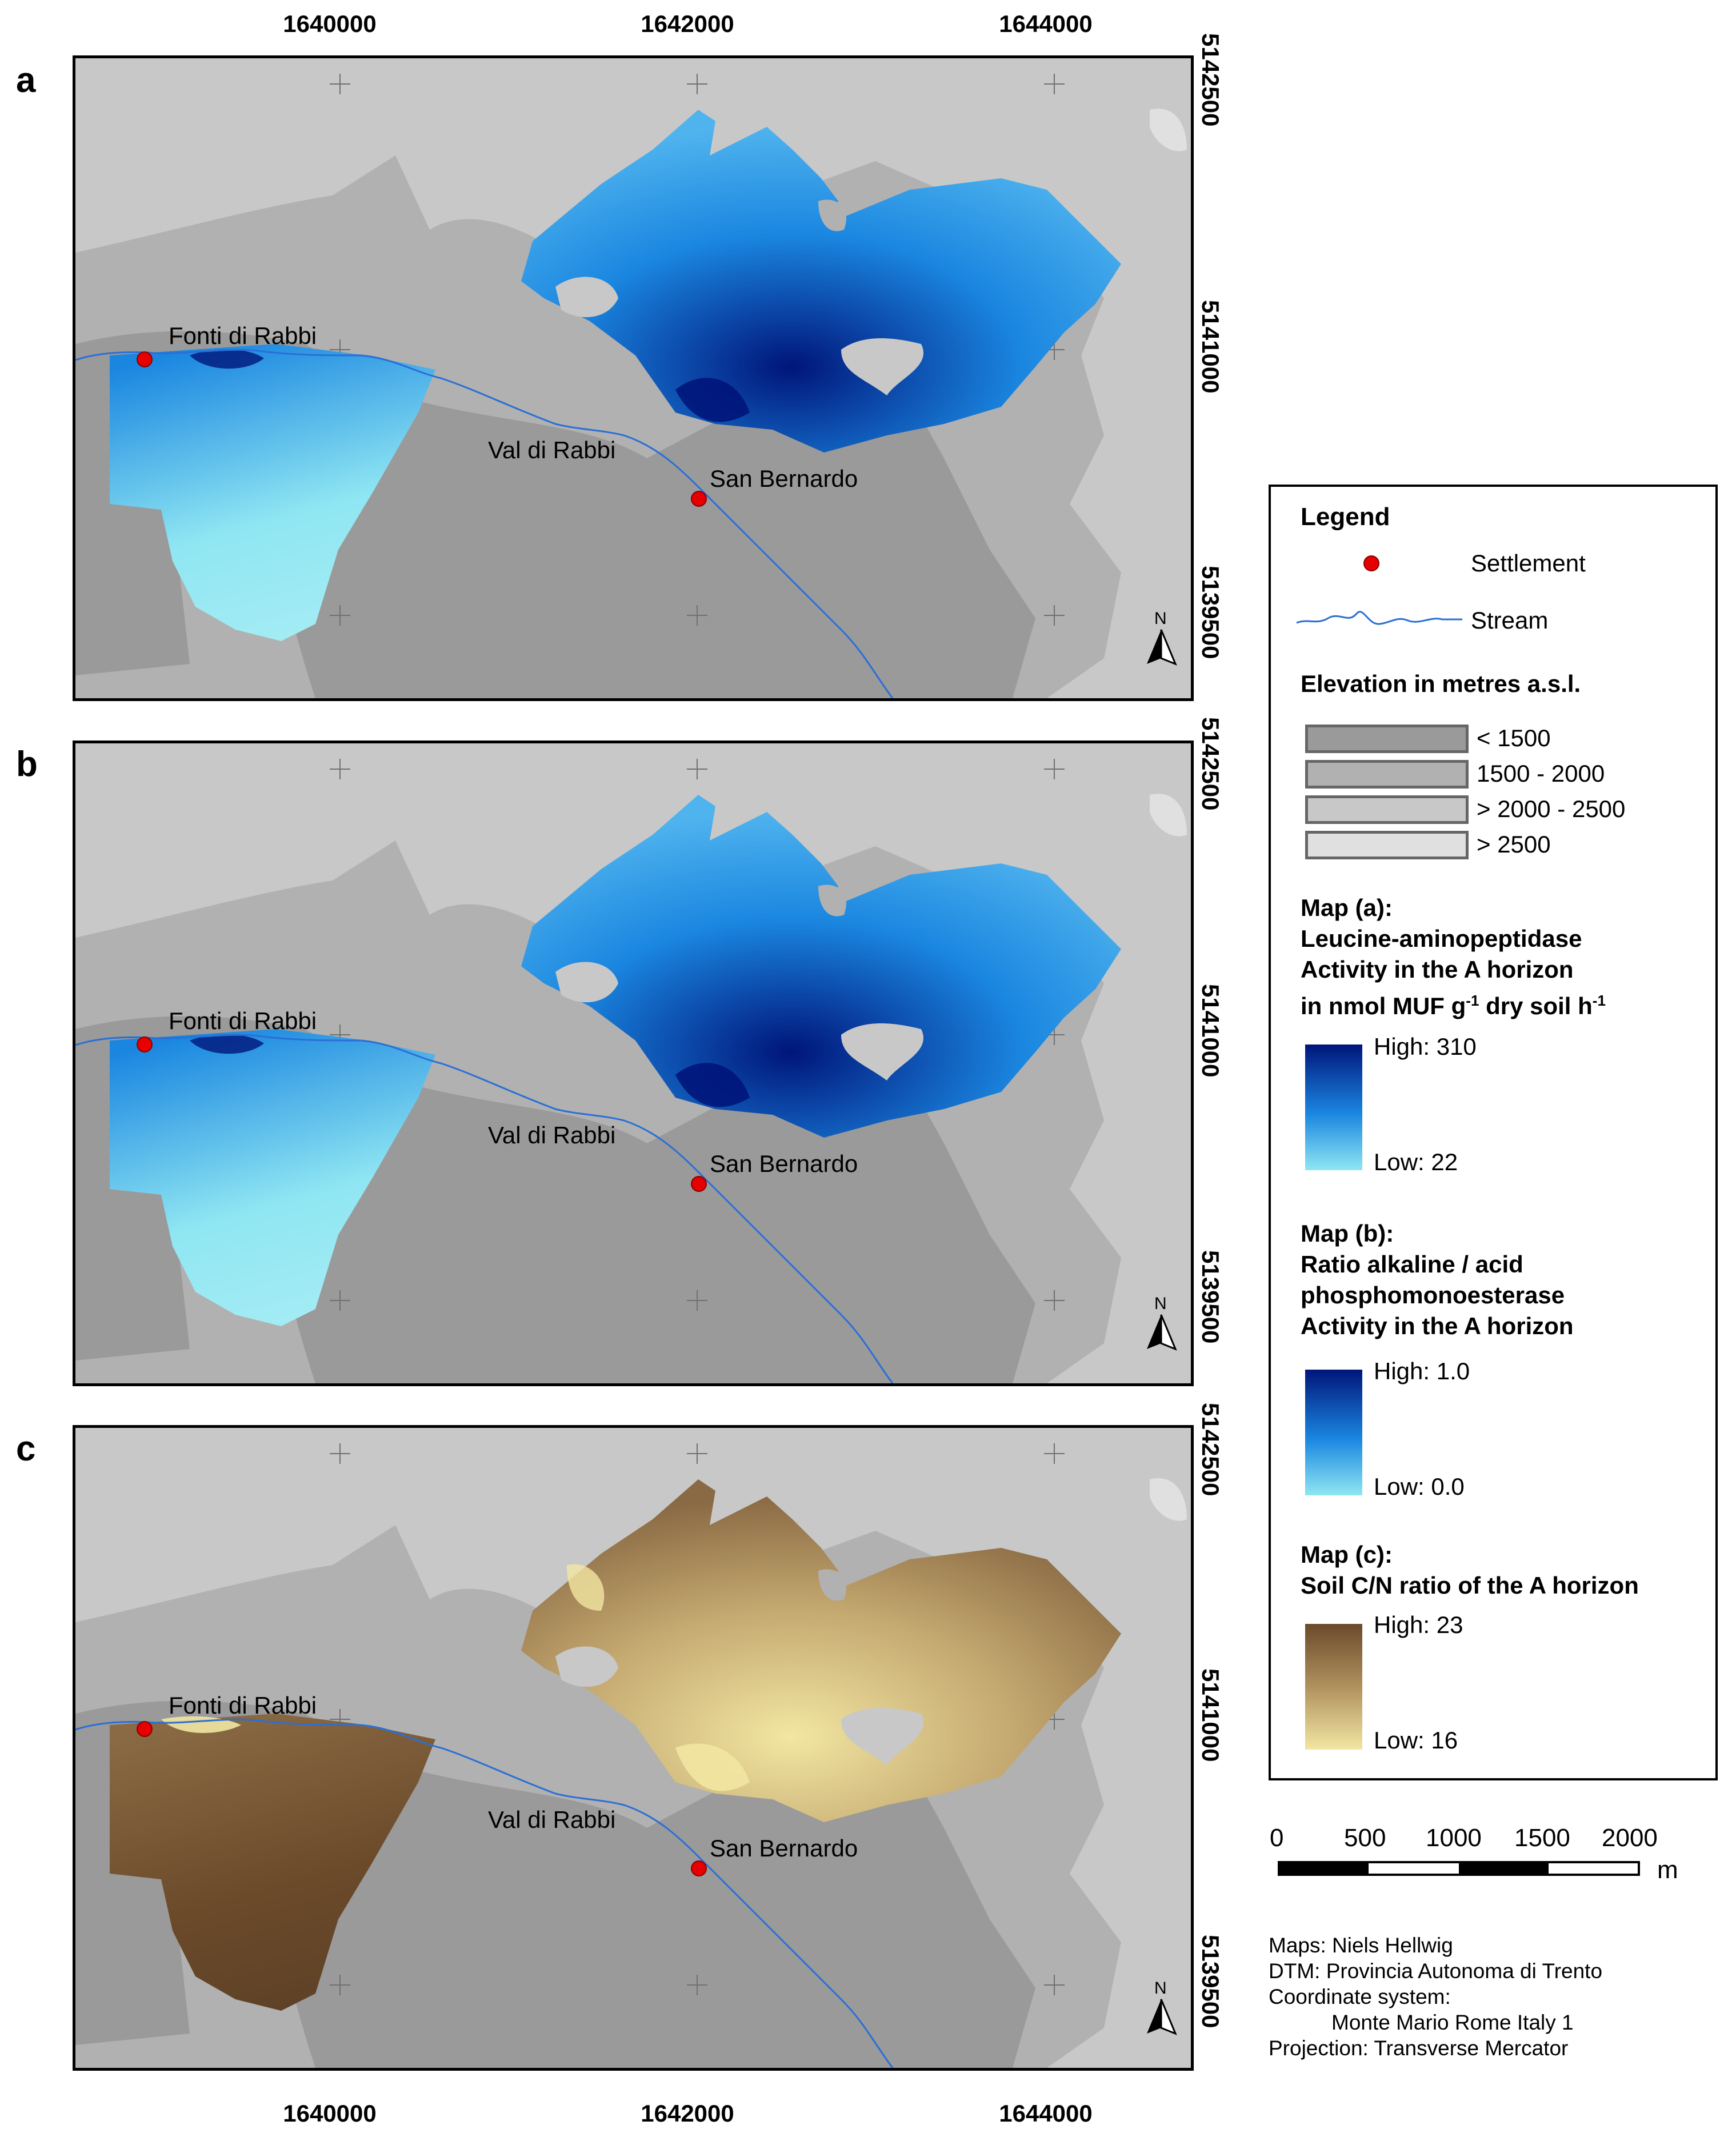  Describe the element at coordinates (1379, 618) in the screenshot. I see `stream-symbol-icon` at that location.